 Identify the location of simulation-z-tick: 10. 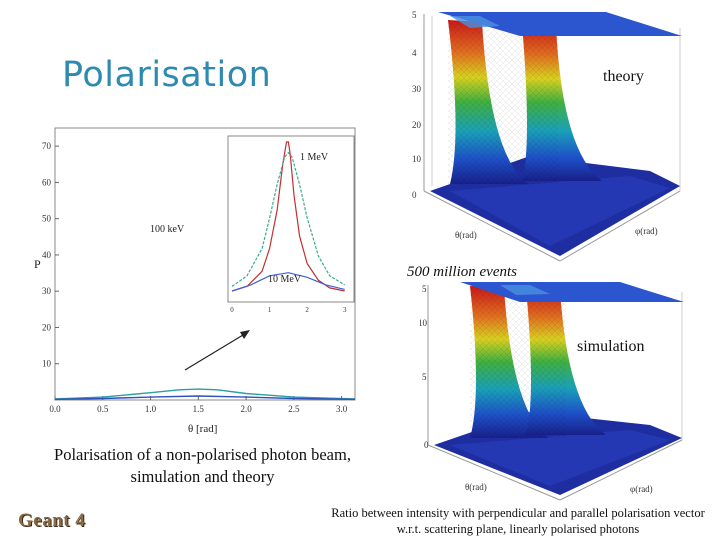
(424, 323).